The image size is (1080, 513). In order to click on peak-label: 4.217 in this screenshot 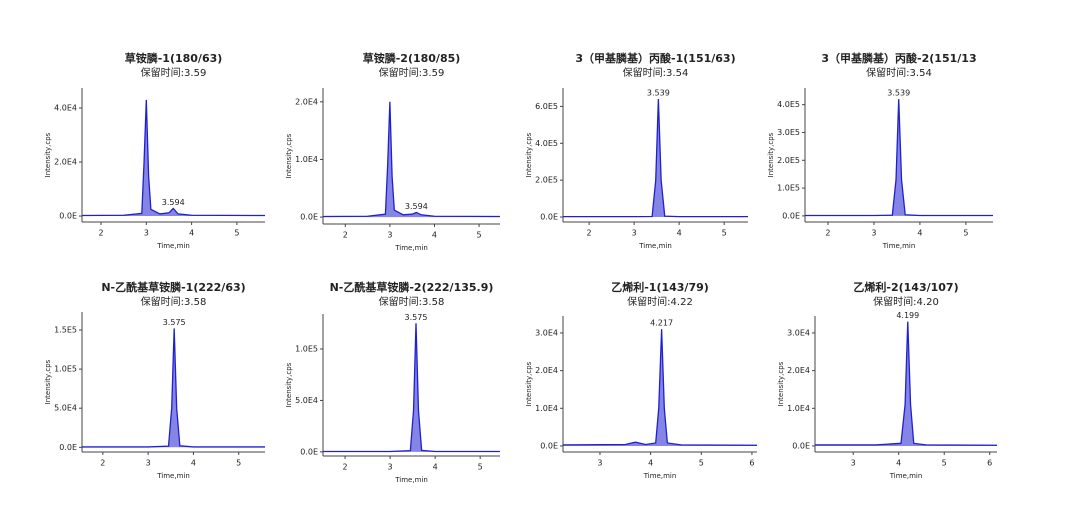, I will do `click(661, 323)`.